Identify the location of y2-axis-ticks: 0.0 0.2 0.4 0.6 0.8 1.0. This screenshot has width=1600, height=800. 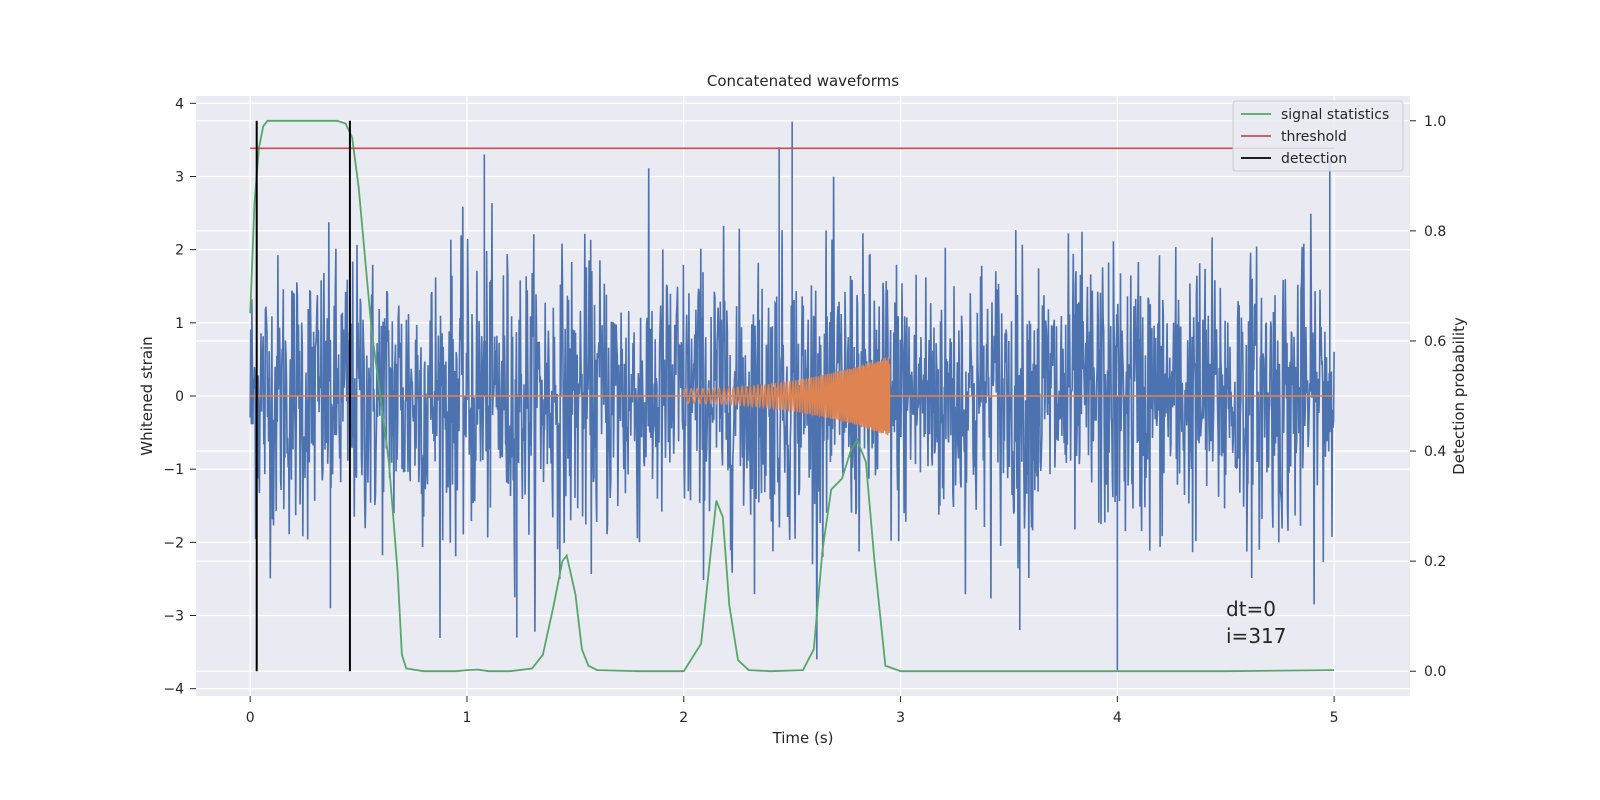
(1428, 397).